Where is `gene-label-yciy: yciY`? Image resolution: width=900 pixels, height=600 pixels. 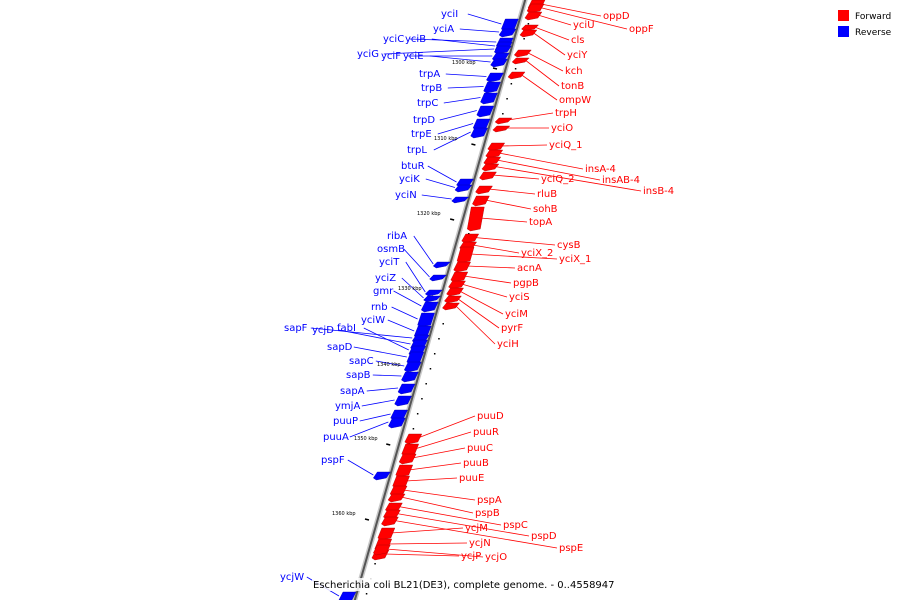
gene-label-yciy: yciY is located at coordinates (577, 55).